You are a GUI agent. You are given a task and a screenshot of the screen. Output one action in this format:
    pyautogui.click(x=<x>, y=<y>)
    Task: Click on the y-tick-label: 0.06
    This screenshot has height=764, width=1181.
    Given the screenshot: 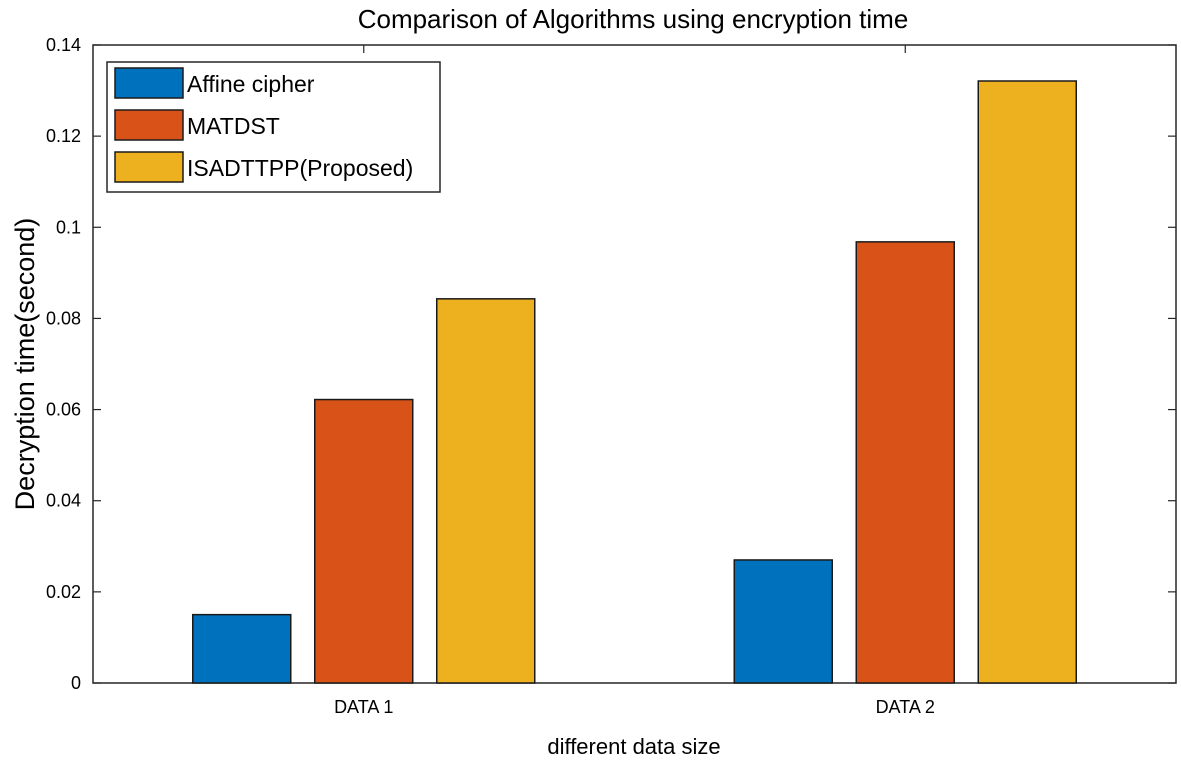 What is the action you would take?
    pyautogui.click(x=63, y=410)
    